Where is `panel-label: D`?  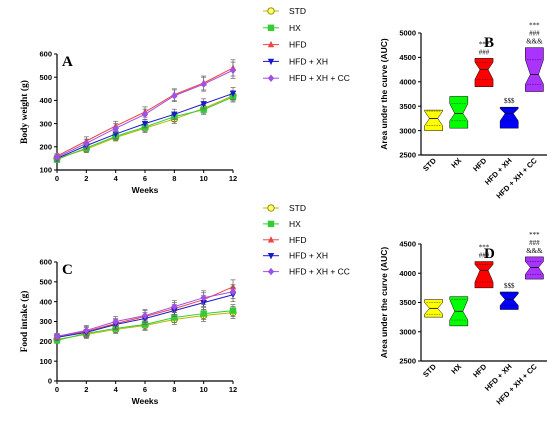
panel-label: D is located at coordinates (489, 254).